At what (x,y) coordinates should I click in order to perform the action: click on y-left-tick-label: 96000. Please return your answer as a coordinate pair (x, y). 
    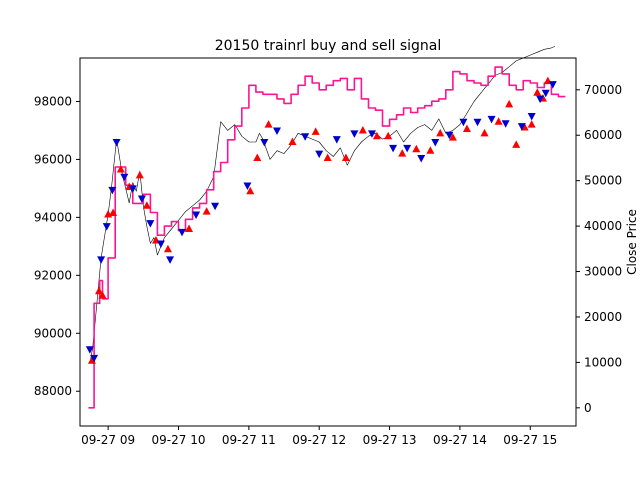
    Looking at the image, I should click on (53, 159).